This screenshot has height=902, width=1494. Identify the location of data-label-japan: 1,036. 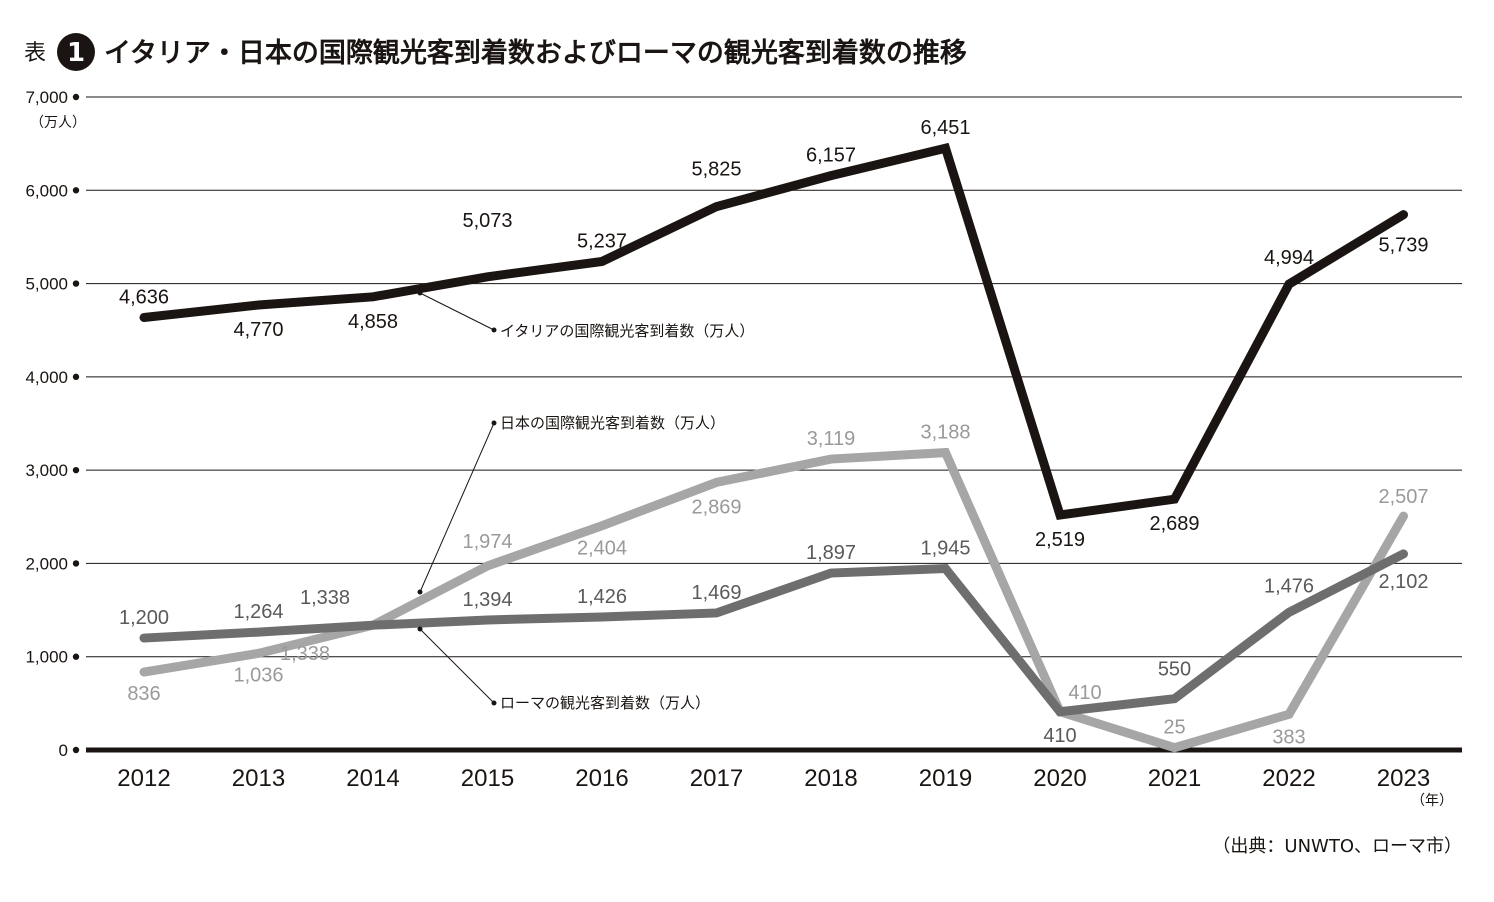
(258, 675).